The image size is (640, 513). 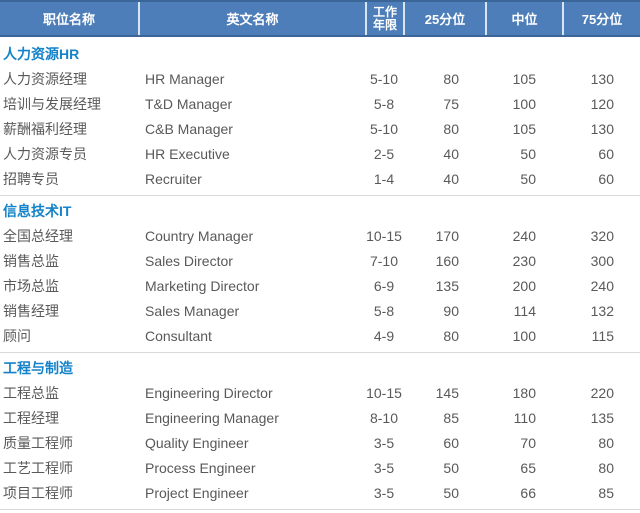 What do you see at coordinates (447, 260) in the screenshot?
I see `p25-cell: 160` at bounding box center [447, 260].